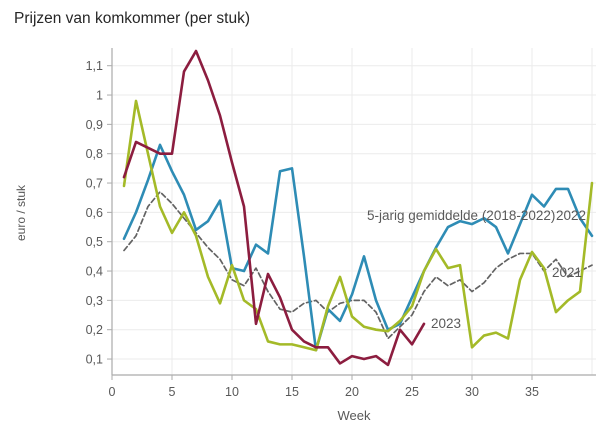 Image resolution: width=600 pixels, height=441 pixels. I want to click on annotation-avg-label: 5-jarig gemiddelde (2018-2022), so click(461, 215).